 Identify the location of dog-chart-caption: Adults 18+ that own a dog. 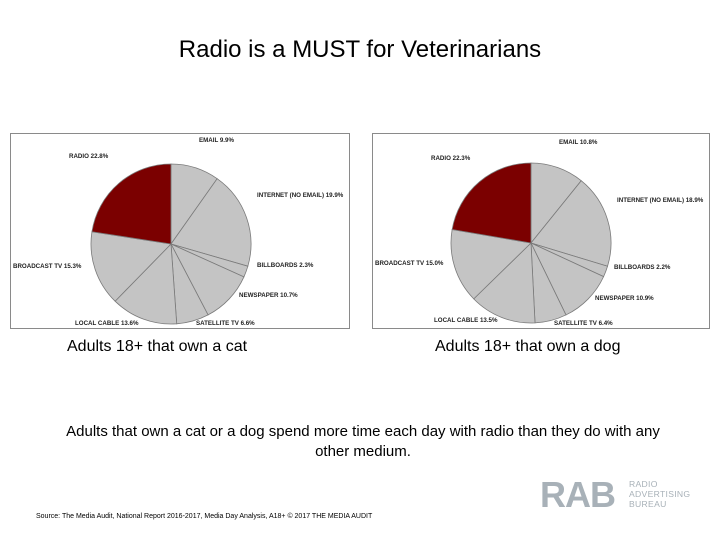
(528, 346).